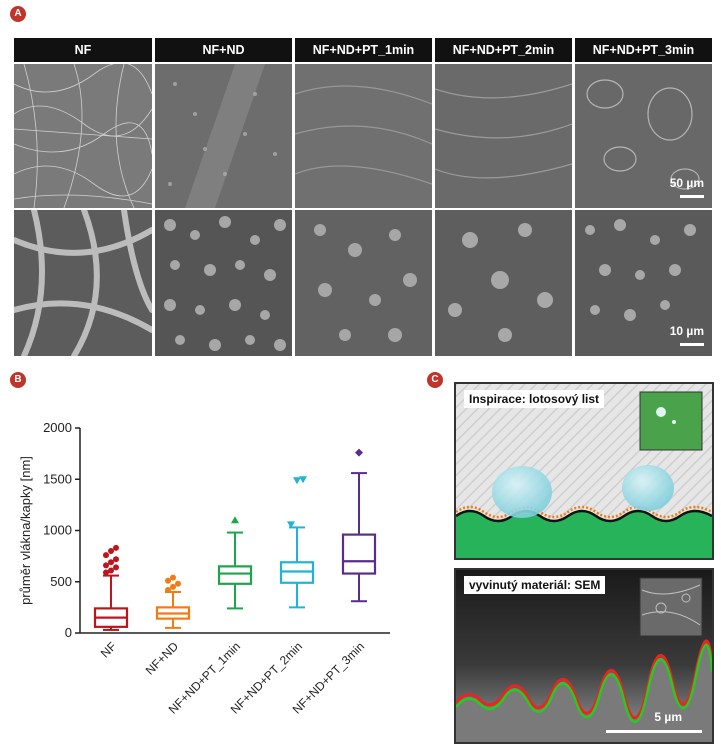 This screenshot has width=721, height=750. I want to click on sem-image-pt2-low-mag, so click(503, 136).